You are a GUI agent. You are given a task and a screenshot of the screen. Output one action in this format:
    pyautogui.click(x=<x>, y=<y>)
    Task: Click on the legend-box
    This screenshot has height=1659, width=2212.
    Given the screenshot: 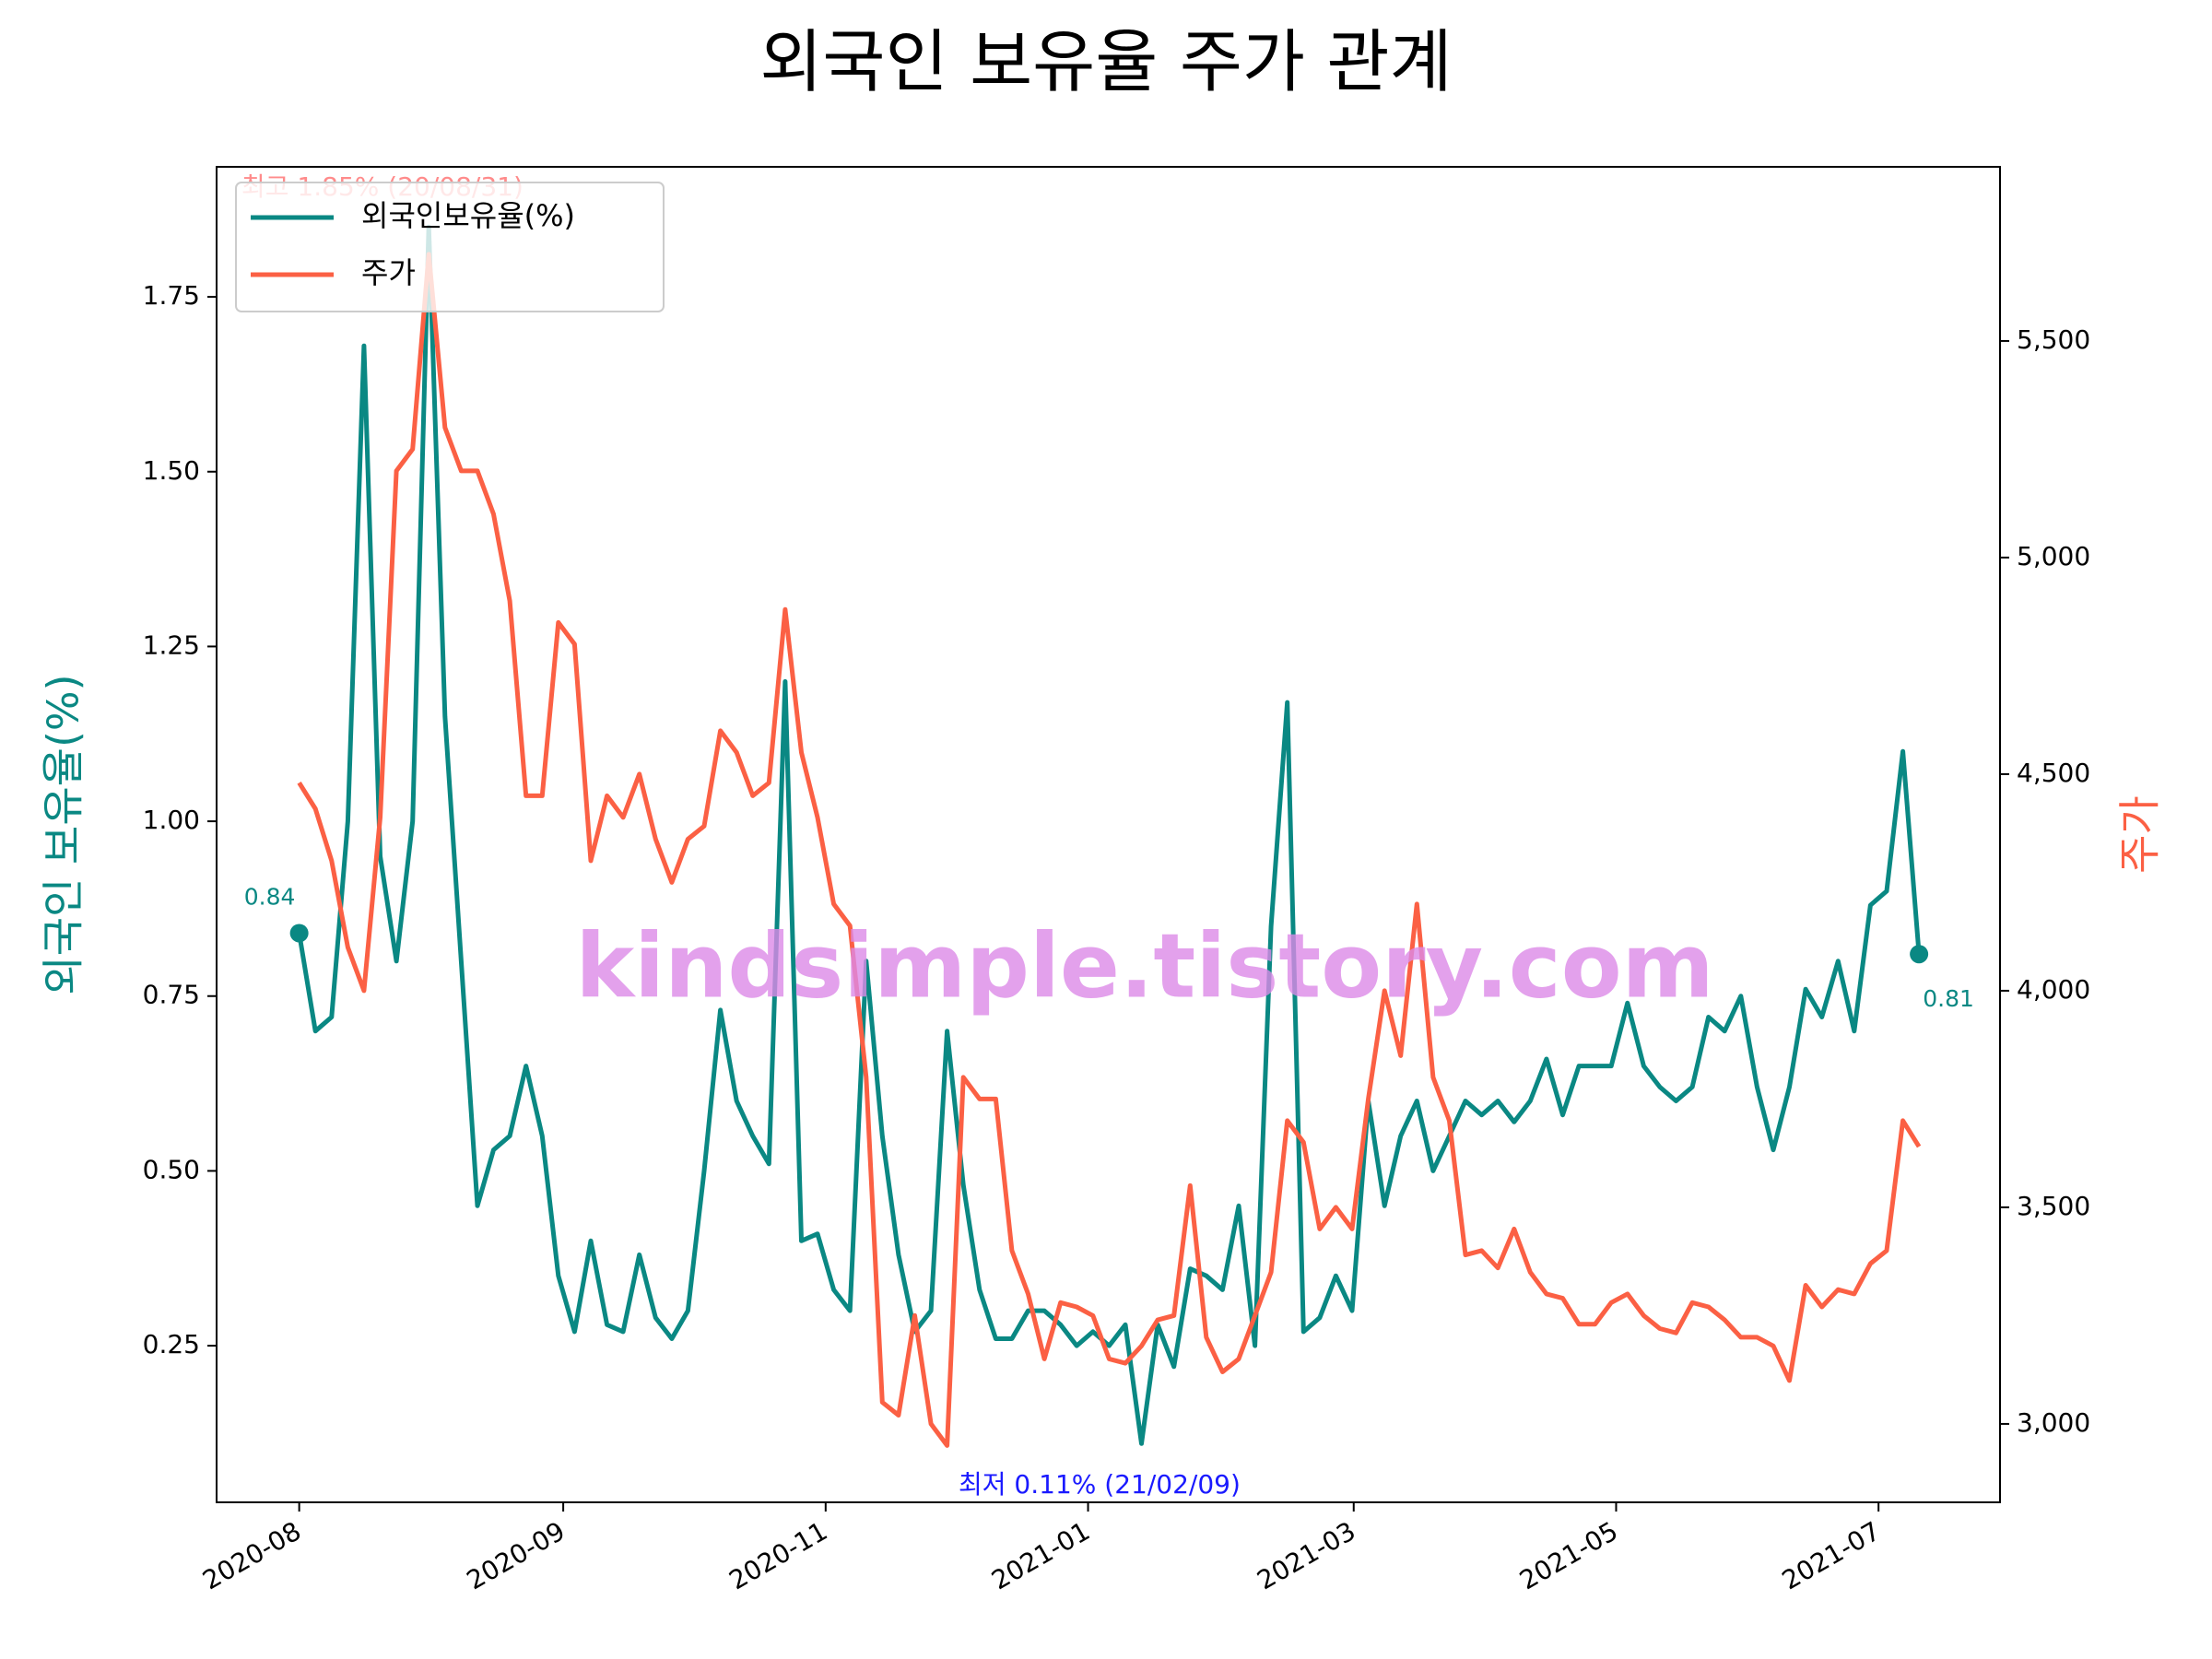 What is the action you would take?
    pyautogui.click(x=450, y=247)
    